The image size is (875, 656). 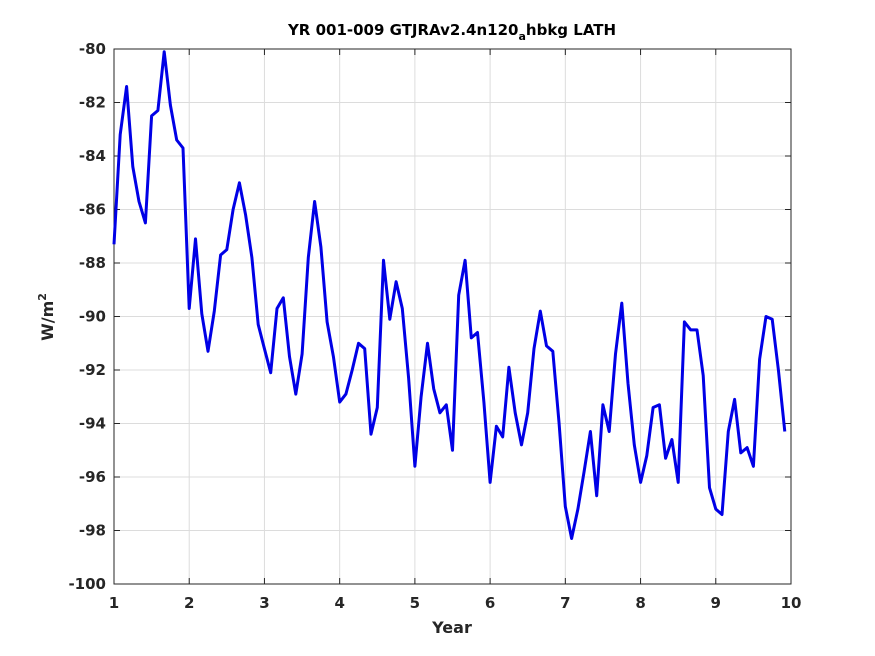 What do you see at coordinates (403, 30) in the screenshot?
I see `chart-title-main: YR 001-009 GTJRAv2.4n120` at bounding box center [403, 30].